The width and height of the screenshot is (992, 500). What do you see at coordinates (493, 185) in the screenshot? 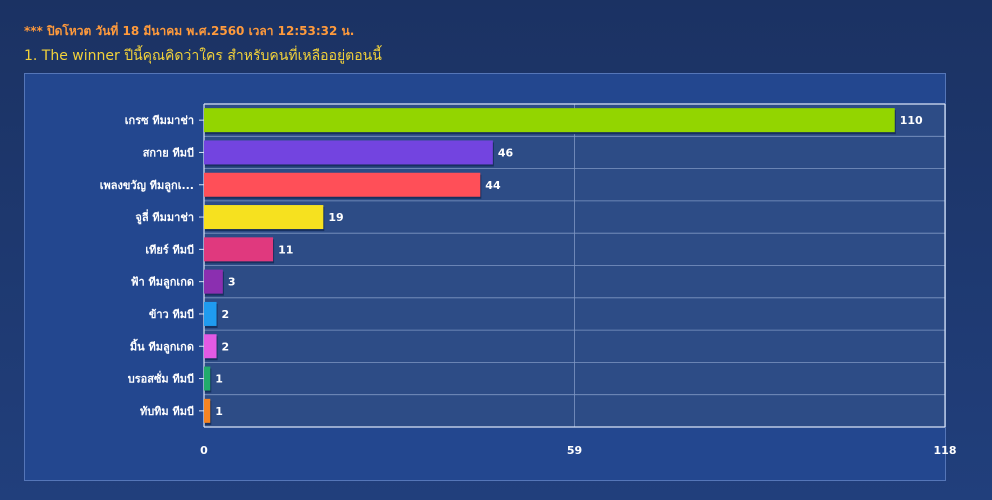
I see `value-label: 44` at bounding box center [493, 185].